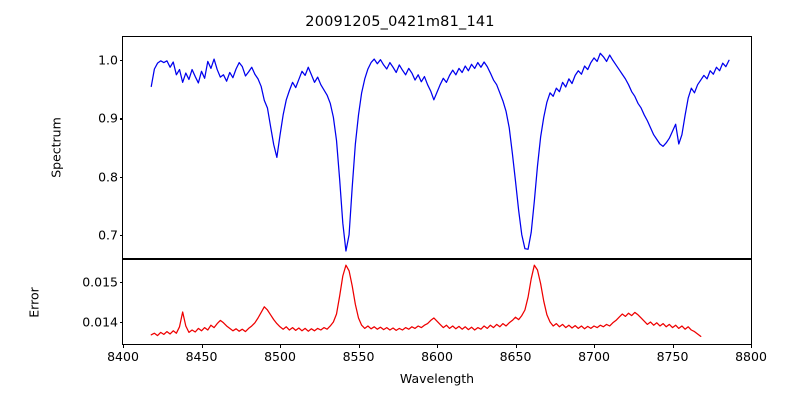 The height and width of the screenshot is (400, 800). What do you see at coordinates (594, 356) in the screenshot?
I see `error-x-tick-label: 8700` at bounding box center [594, 356].